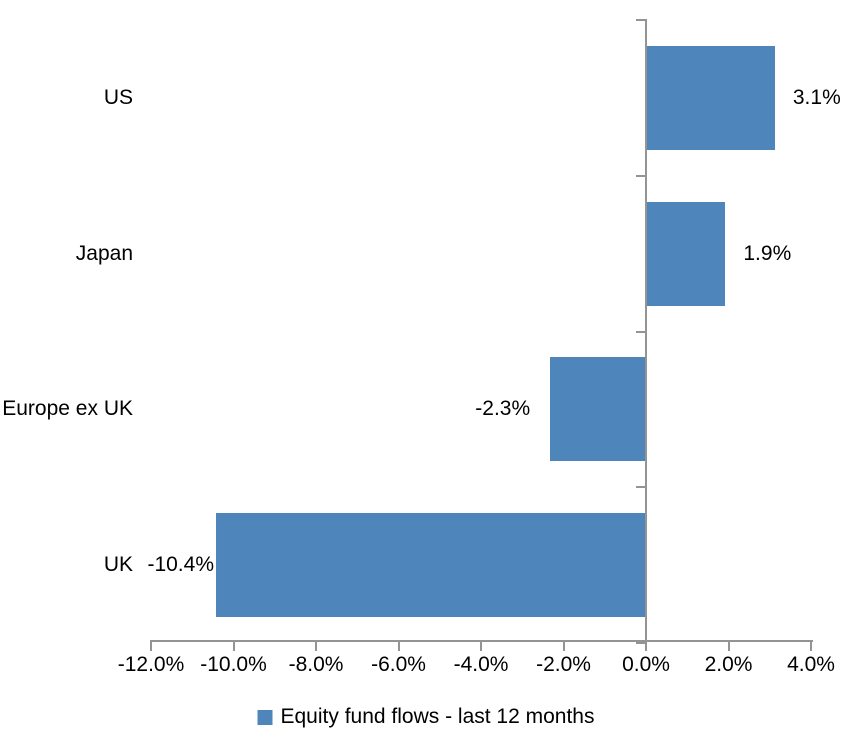  What do you see at coordinates (563, 664) in the screenshot?
I see `x-axis-tick-label: -2.0%` at bounding box center [563, 664].